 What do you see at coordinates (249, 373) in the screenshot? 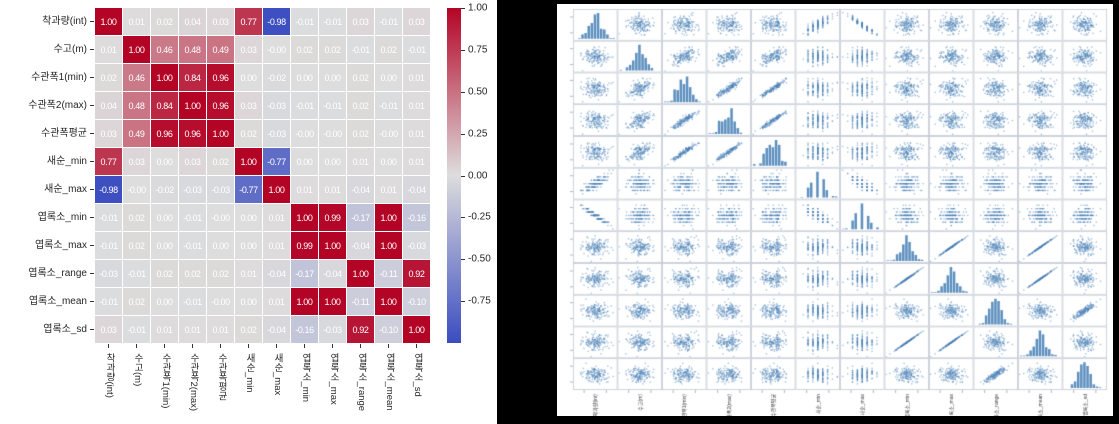
I see `heatmap-x-label: 새순_min` at bounding box center [249, 373].